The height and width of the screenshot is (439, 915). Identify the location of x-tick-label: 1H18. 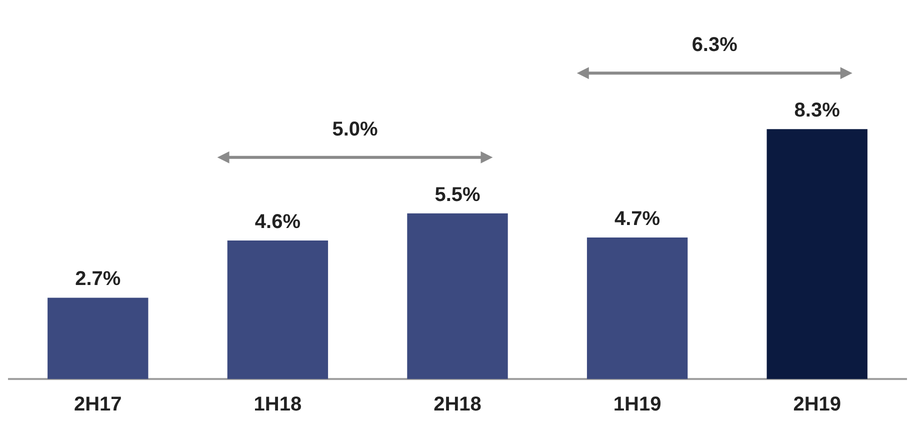
(278, 405).